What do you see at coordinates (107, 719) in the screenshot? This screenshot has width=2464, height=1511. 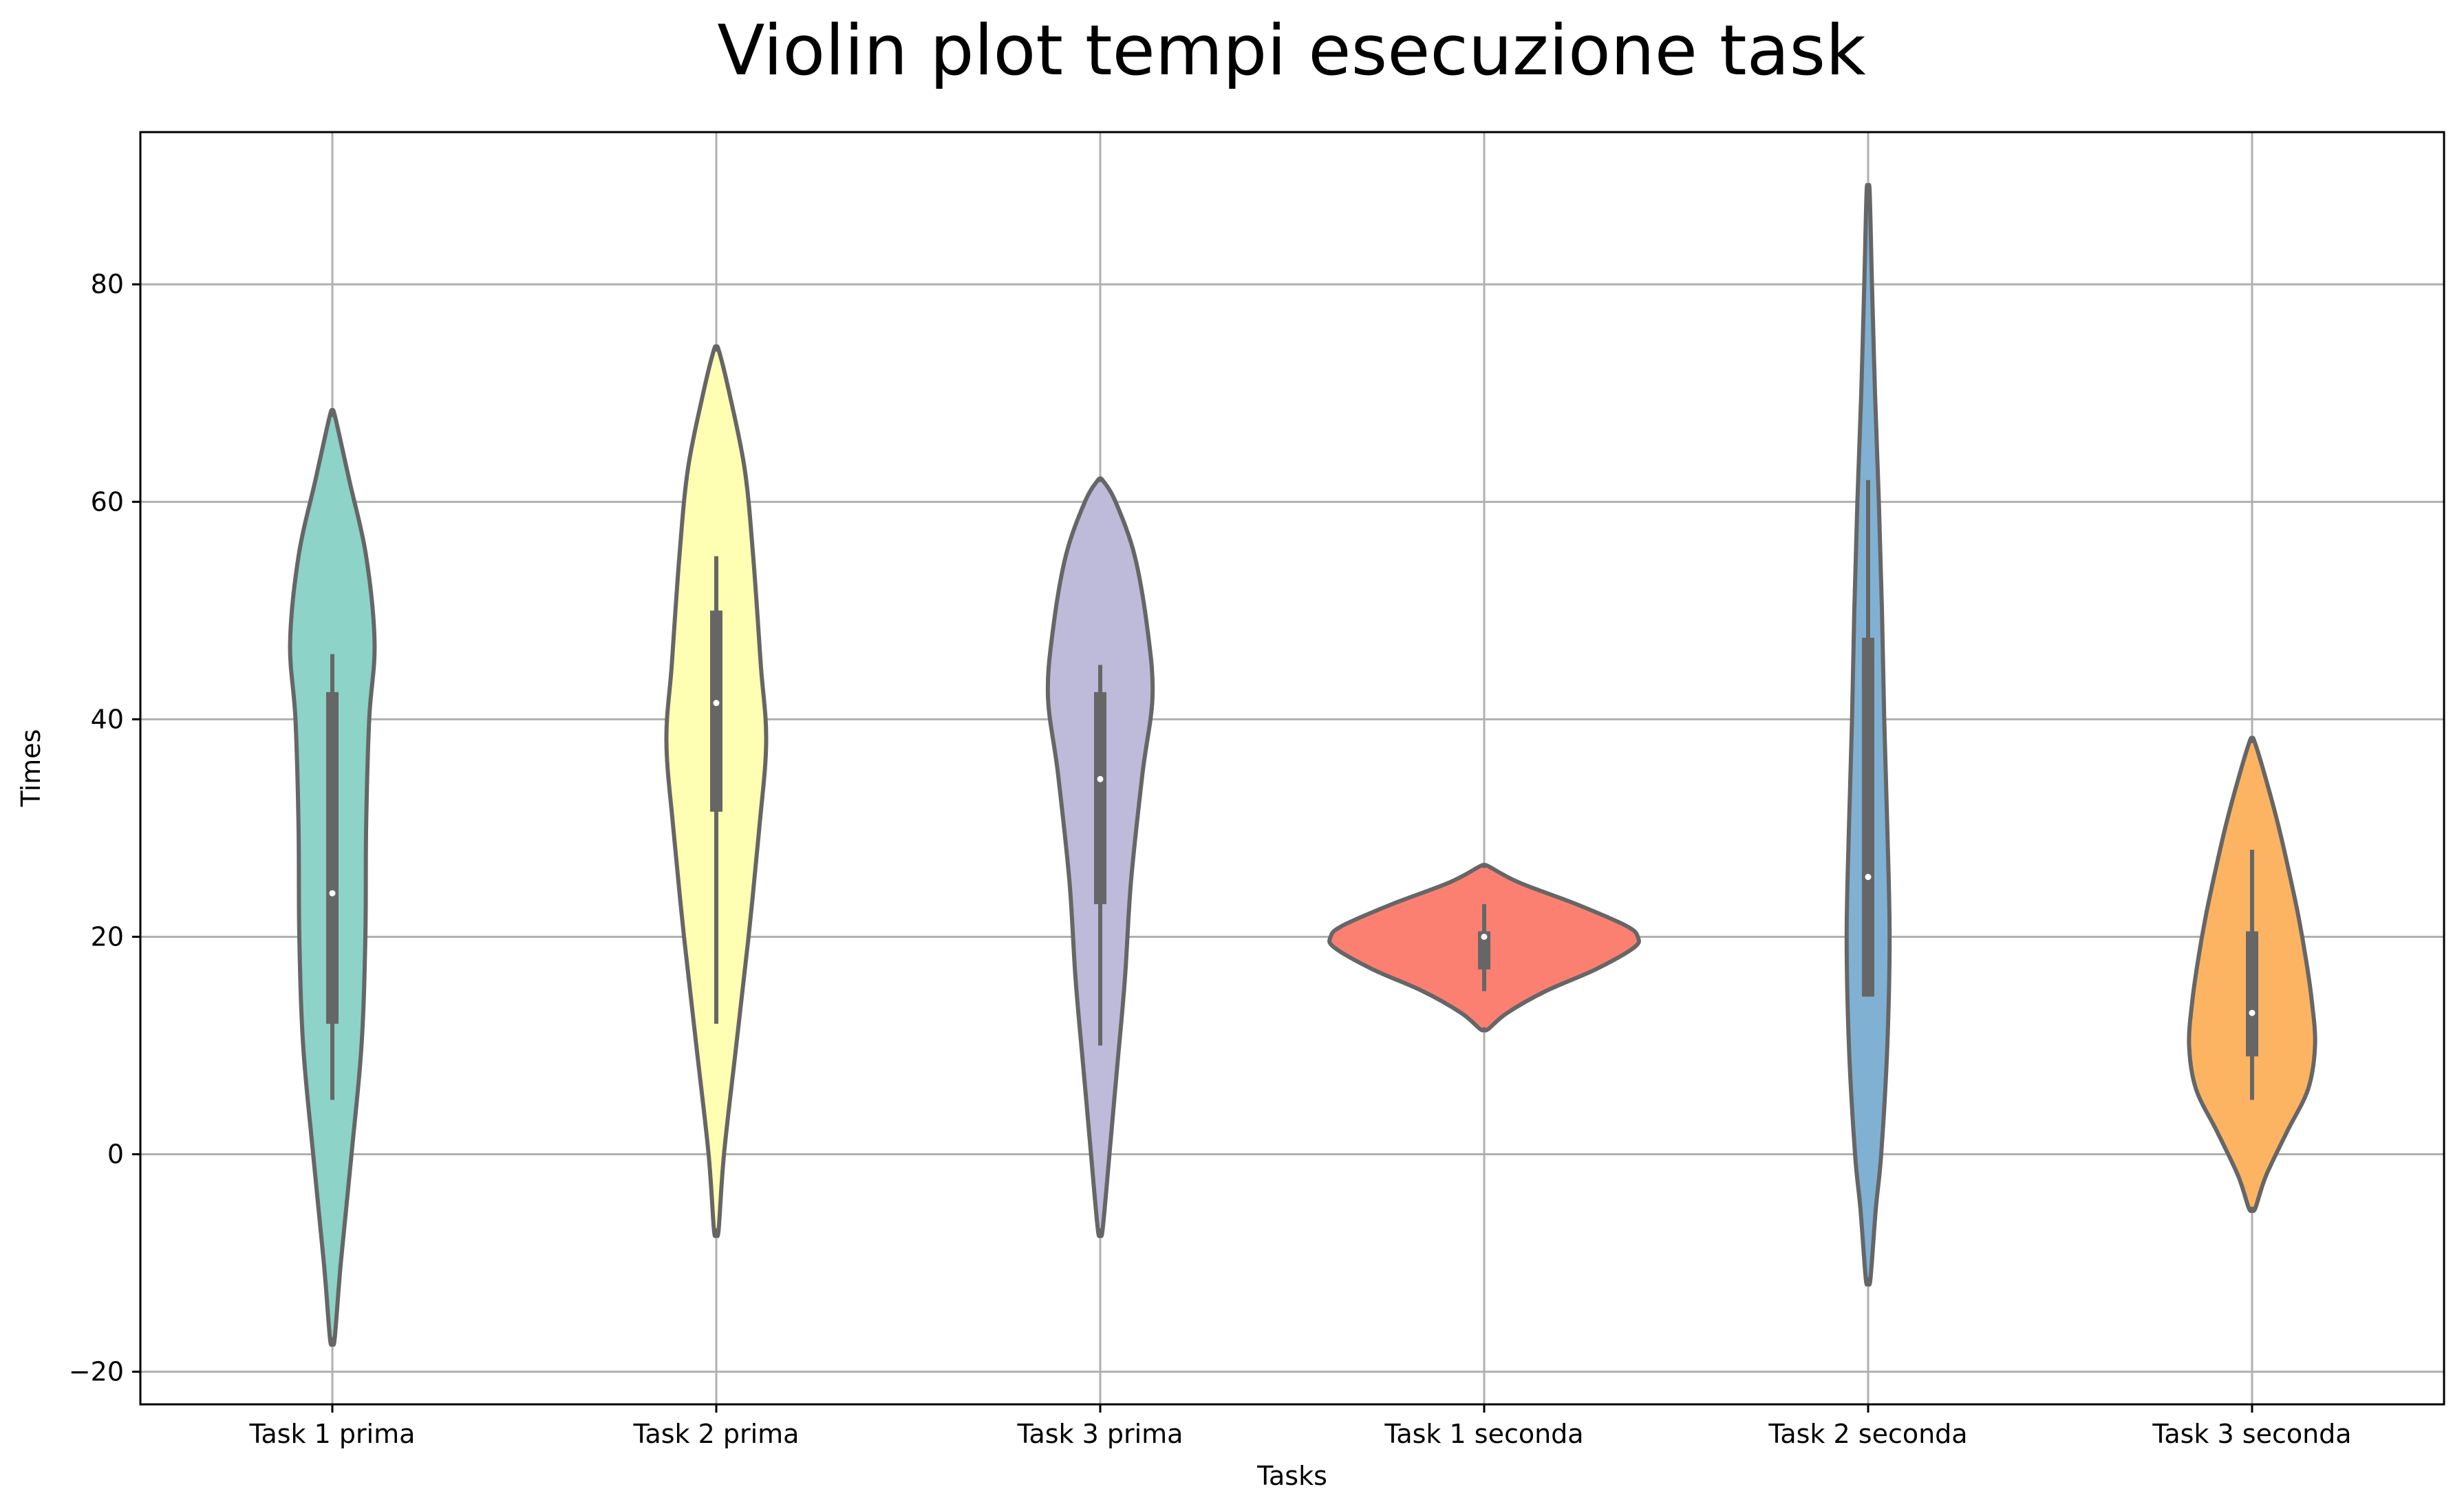 I see `y-tick-label: 40` at bounding box center [107, 719].